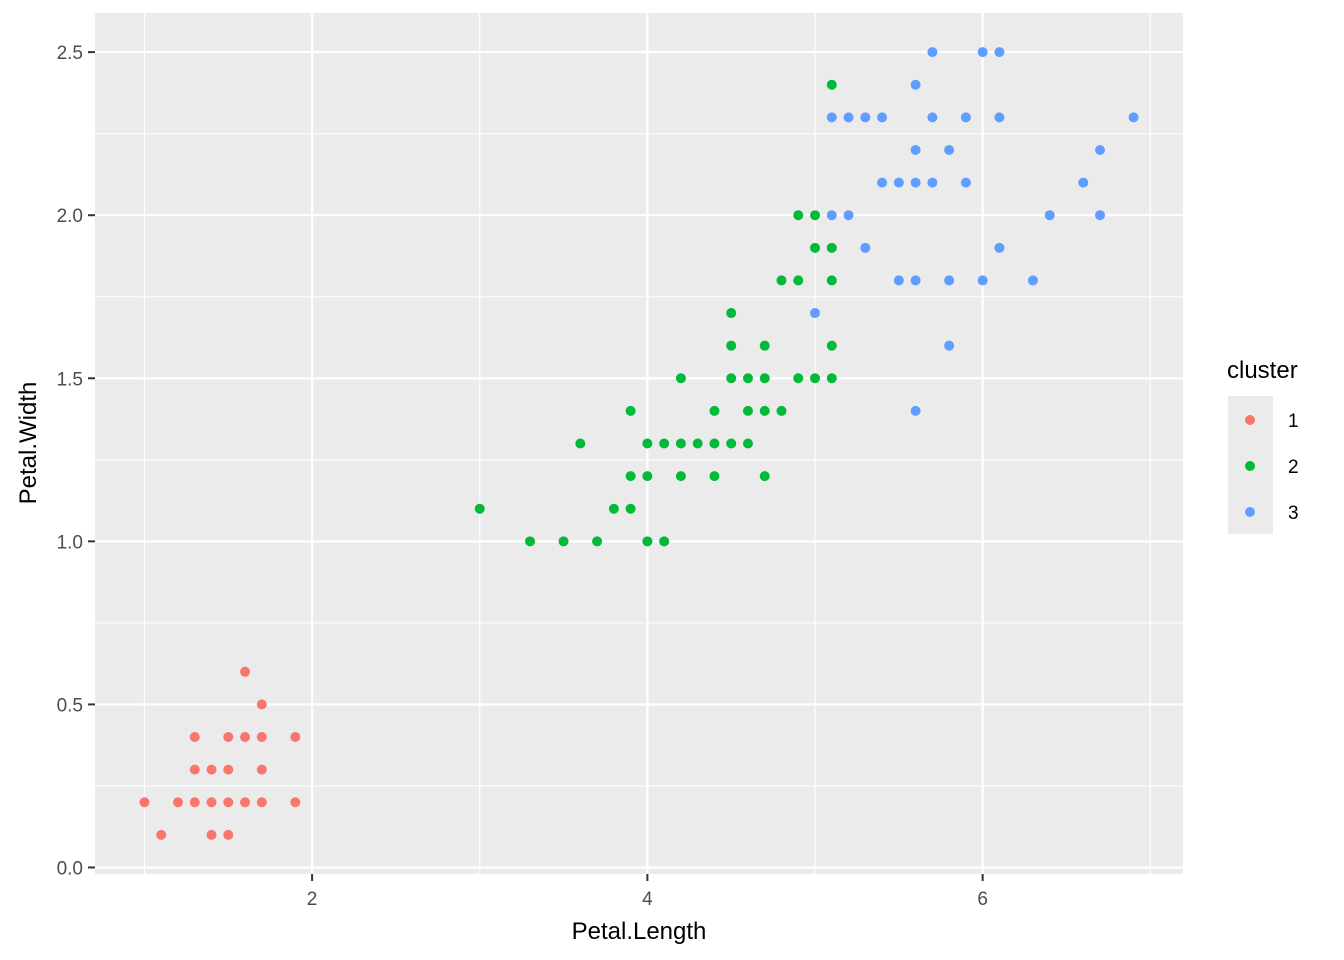 This screenshot has width=1344, height=960. What do you see at coordinates (70, 868) in the screenshot?
I see `y-tick-label: 0.0` at bounding box center [70, 868].